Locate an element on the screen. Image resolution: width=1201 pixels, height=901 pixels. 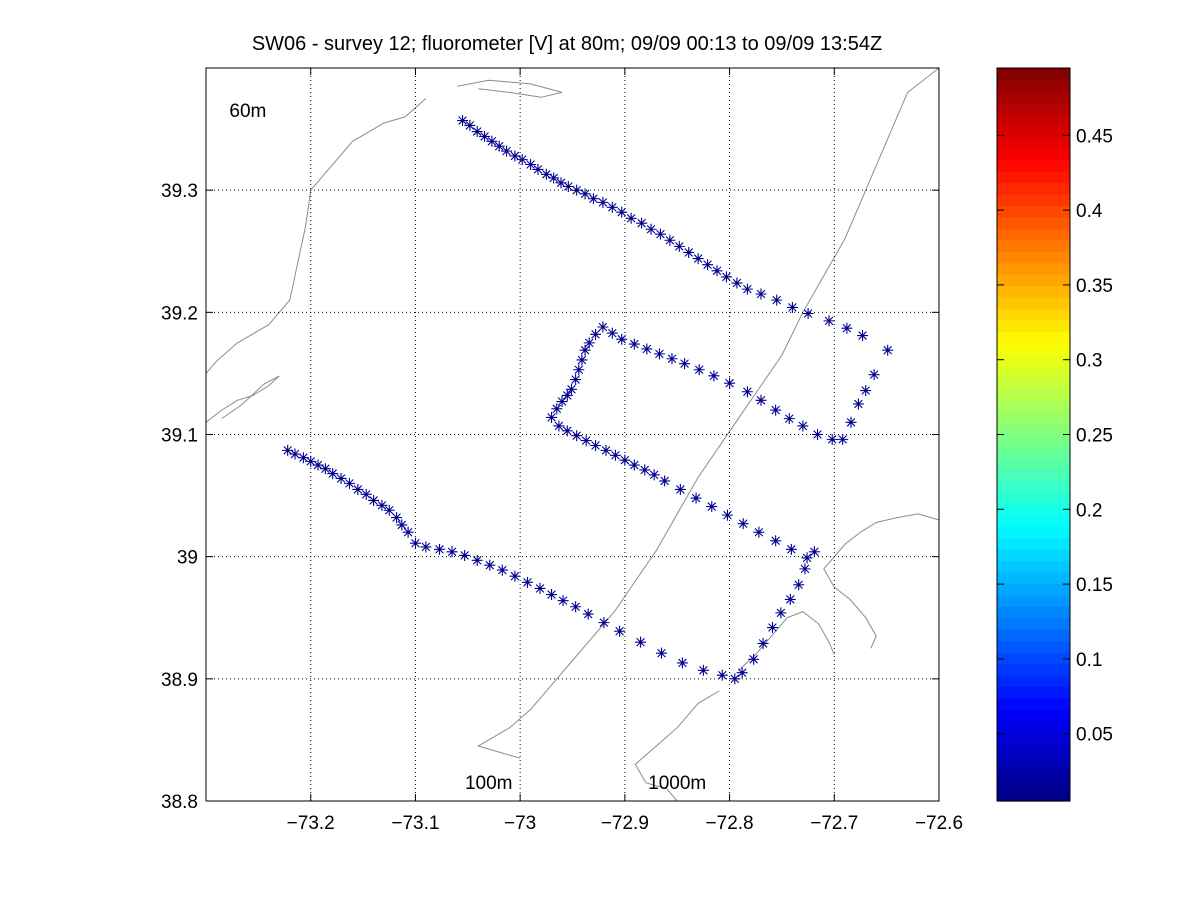
depth-label: 60m is located at coordinates (247, 111).